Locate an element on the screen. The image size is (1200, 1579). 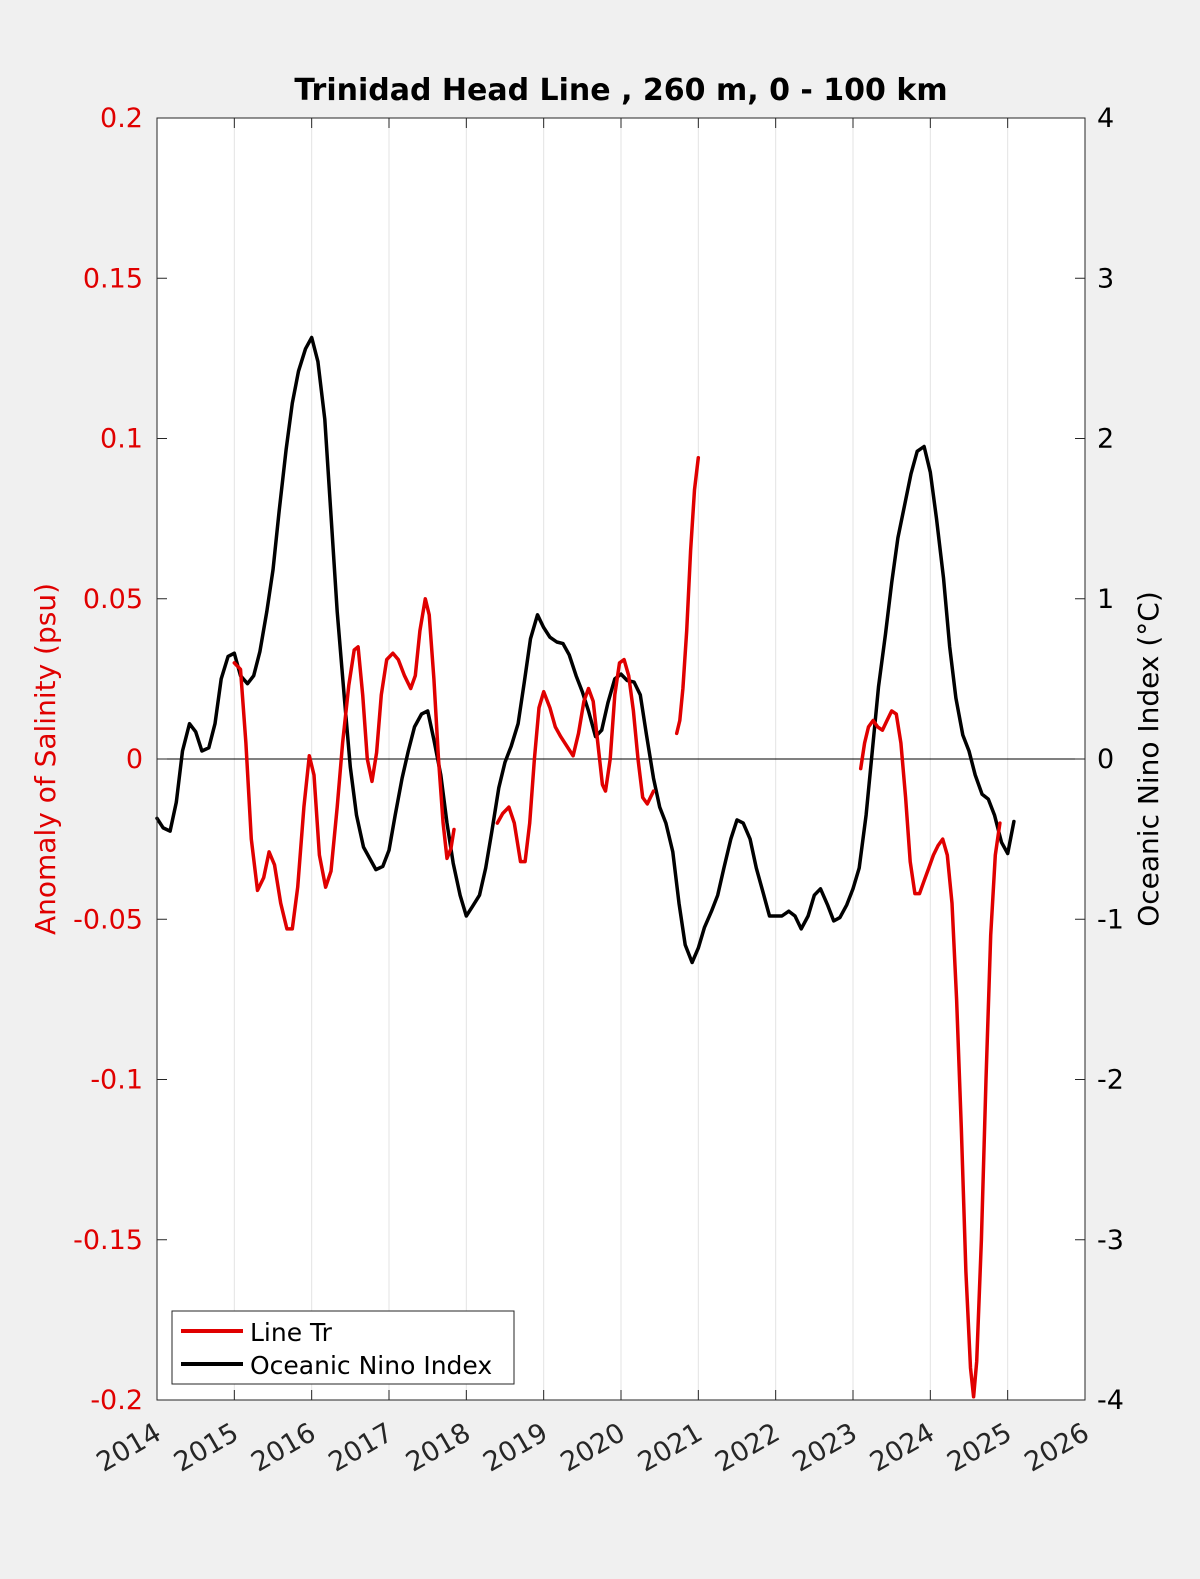
x-tick-label: 2024 is located at coordinates (902, 1447).